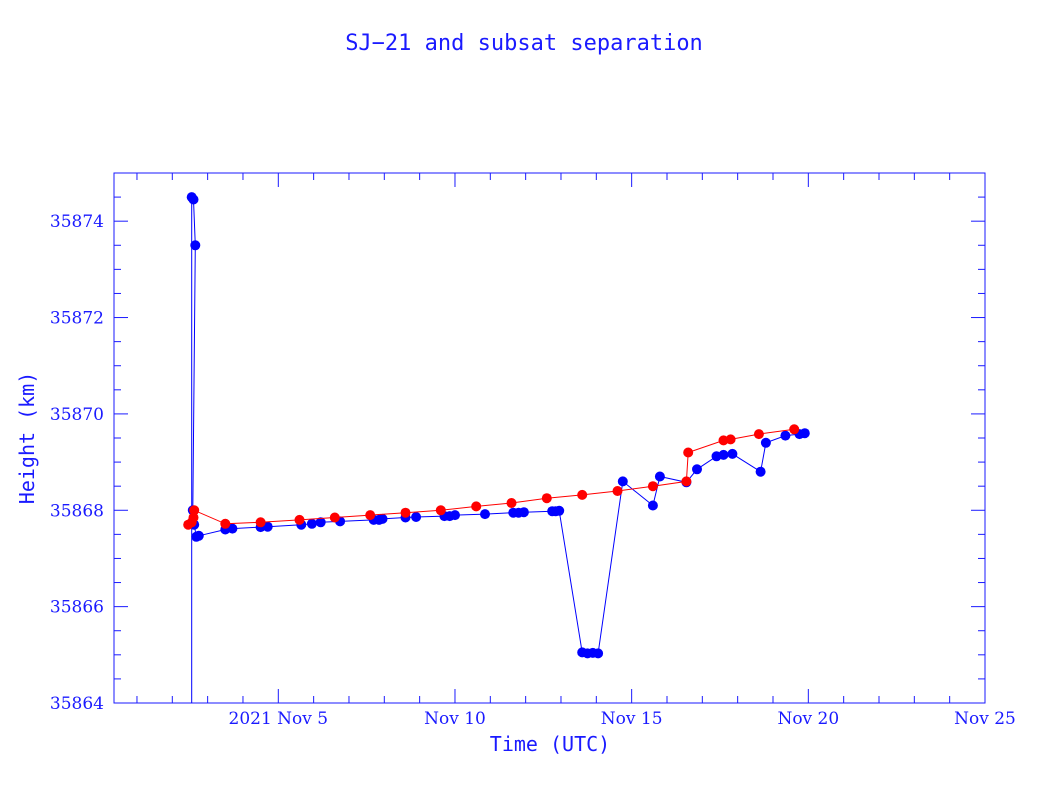 The height and width of the screenshot is (790, 1046). What do you see at coordinates (27, 438) in the screenshot?
I see `y-axis-label: Height (km)` at bounding box center [27, 438].